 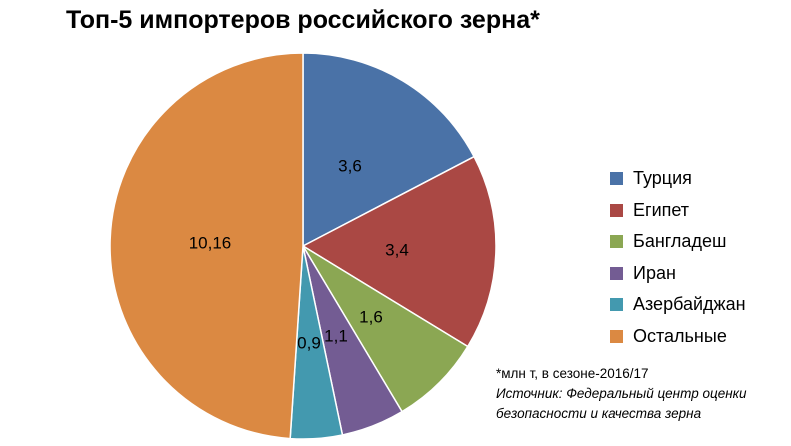 I want to click on footnote-source-line-2: безопасности и качества зерна, so click(x=599, y=413).